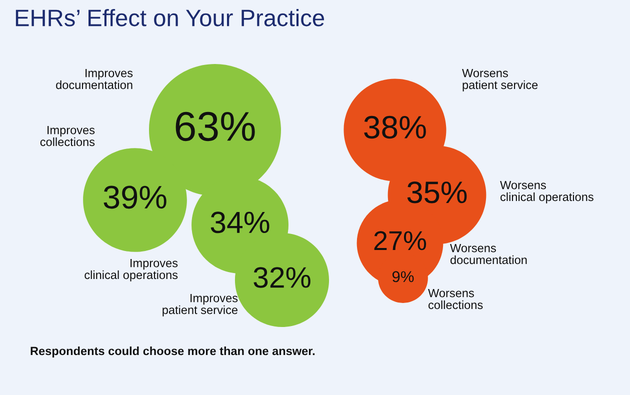 Image resolution: width=630 pixels, height=395 pixels. Describe the element at coordinates (172, 352) in the screenshot. I see `text: Respondents could choose more than one answer.` at that location.